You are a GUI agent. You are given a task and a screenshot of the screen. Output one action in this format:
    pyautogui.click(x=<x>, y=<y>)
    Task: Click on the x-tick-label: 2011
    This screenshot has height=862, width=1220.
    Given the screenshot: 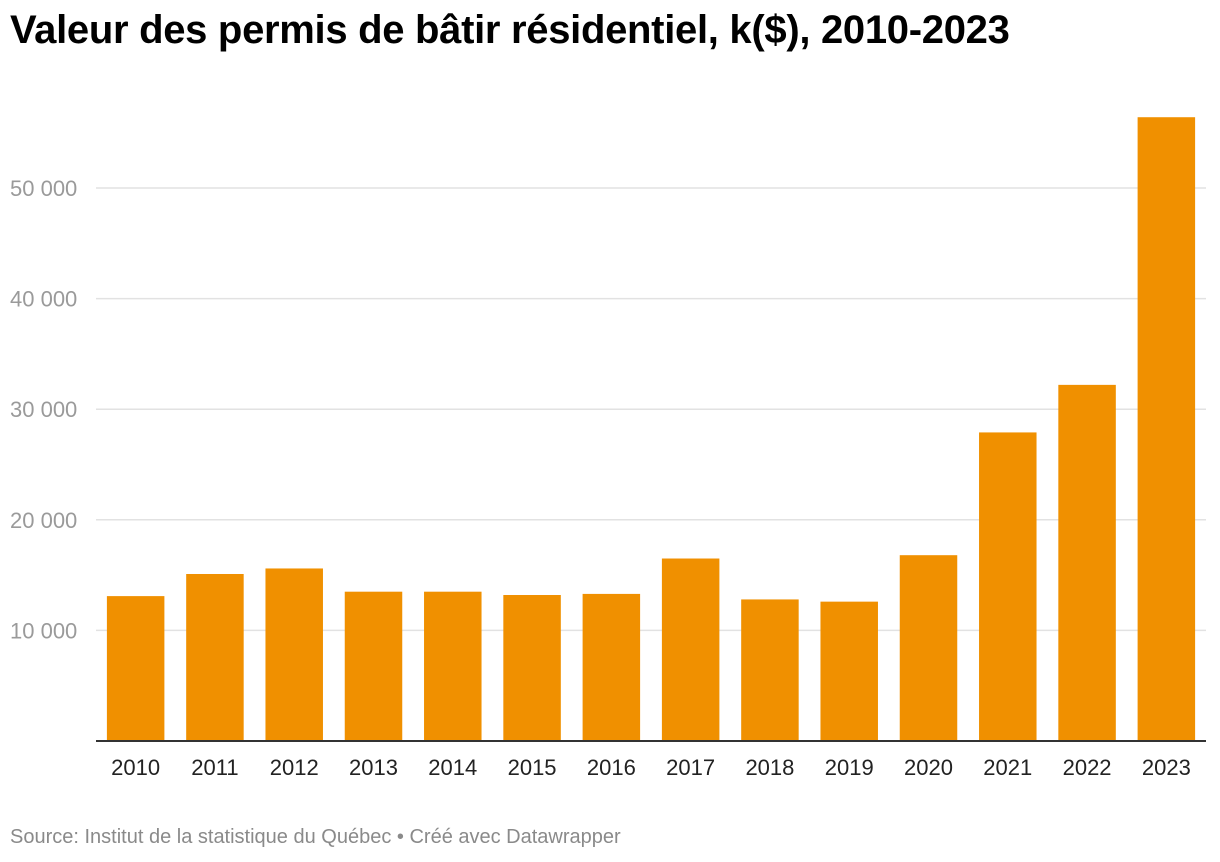 What is the action you would take?
    pyautogui.click(x=214, y=767)
    